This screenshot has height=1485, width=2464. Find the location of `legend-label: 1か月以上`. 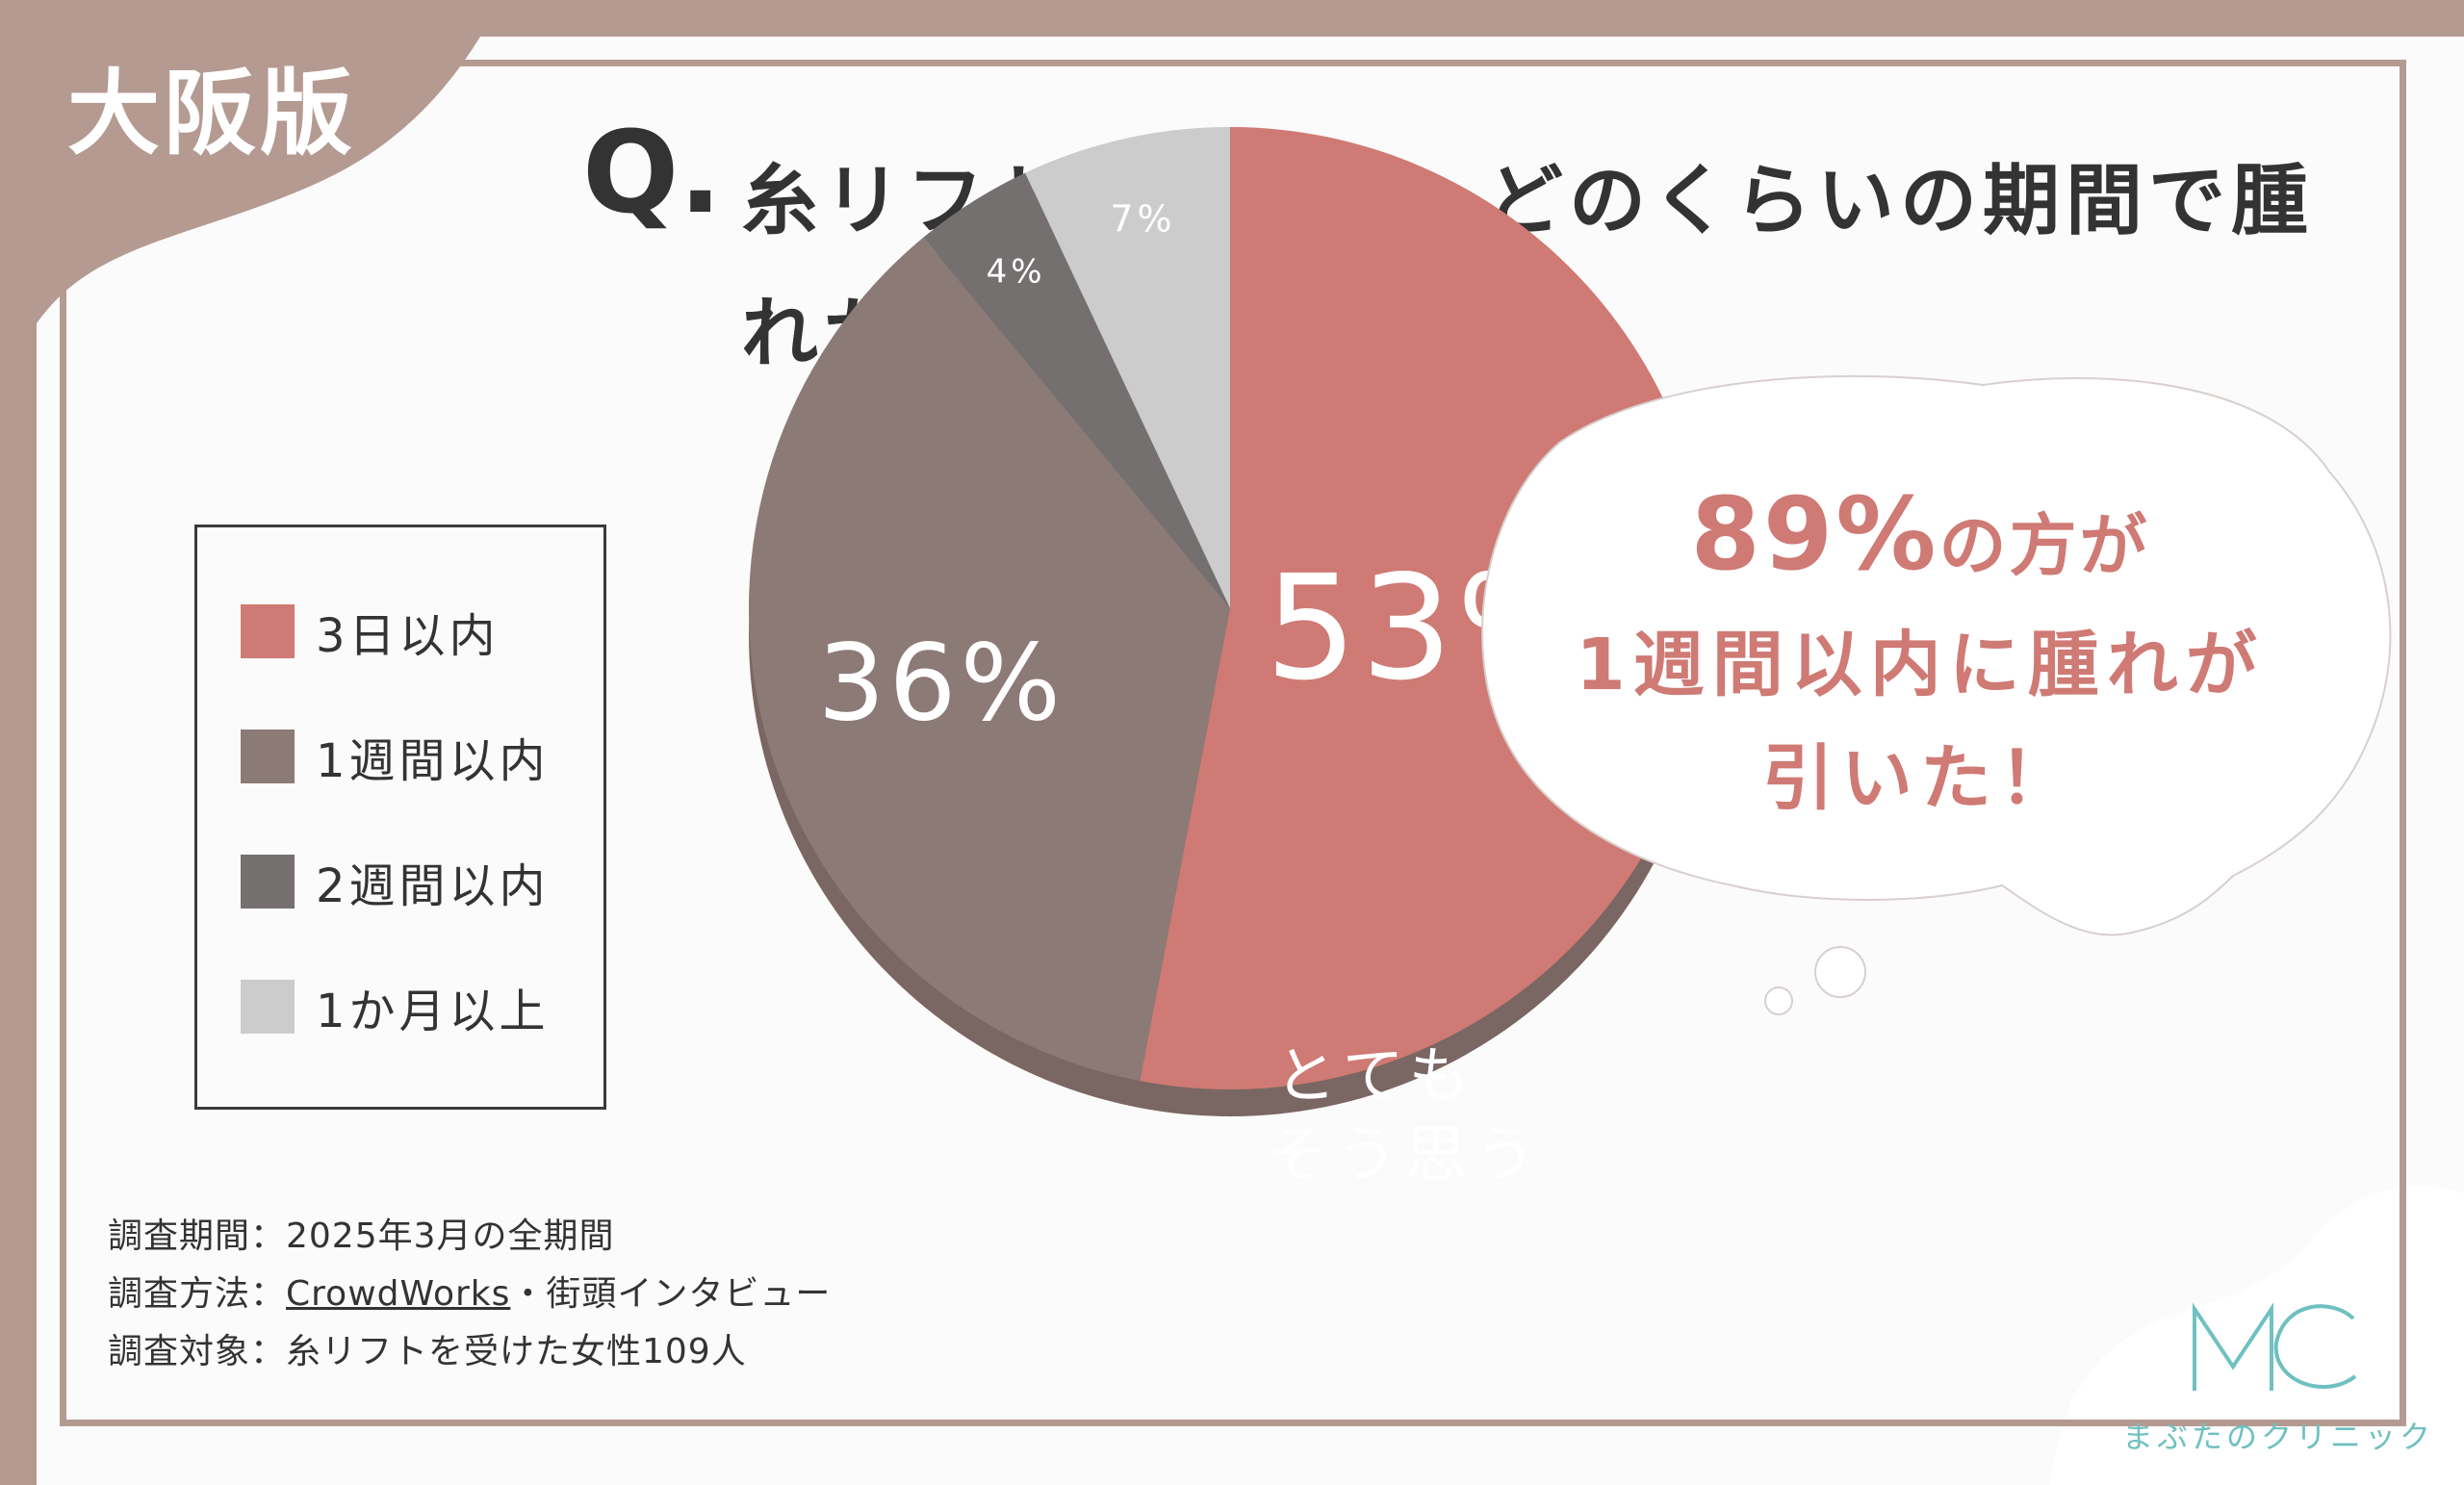

legend-label: 1か月以上 is located at coordinates (433, 1011).